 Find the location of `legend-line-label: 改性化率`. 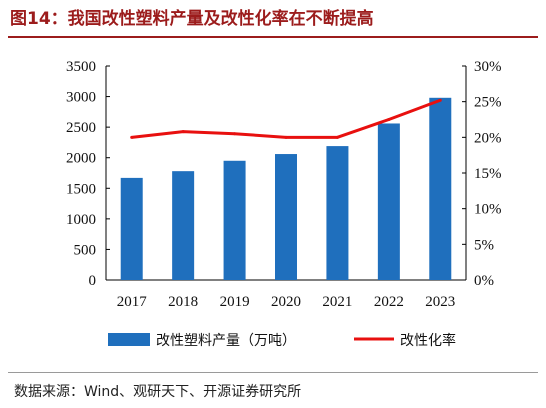

legend-line-label: 改性化率 is located at coordinates (428, 340).